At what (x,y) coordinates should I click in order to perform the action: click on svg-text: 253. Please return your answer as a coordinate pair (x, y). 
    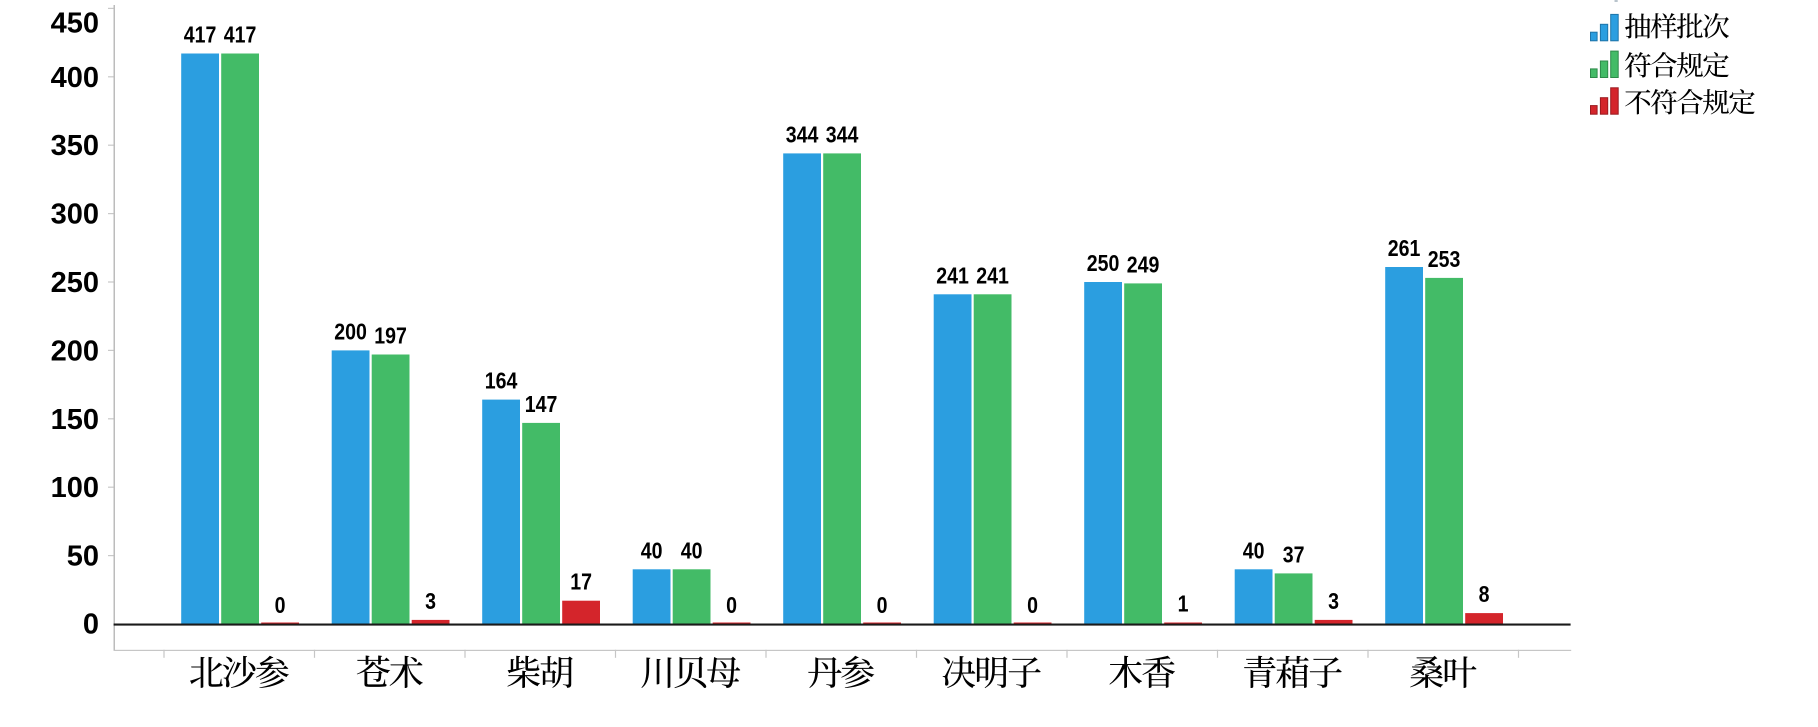
    Looking at the image, I should click on (1444, 259).